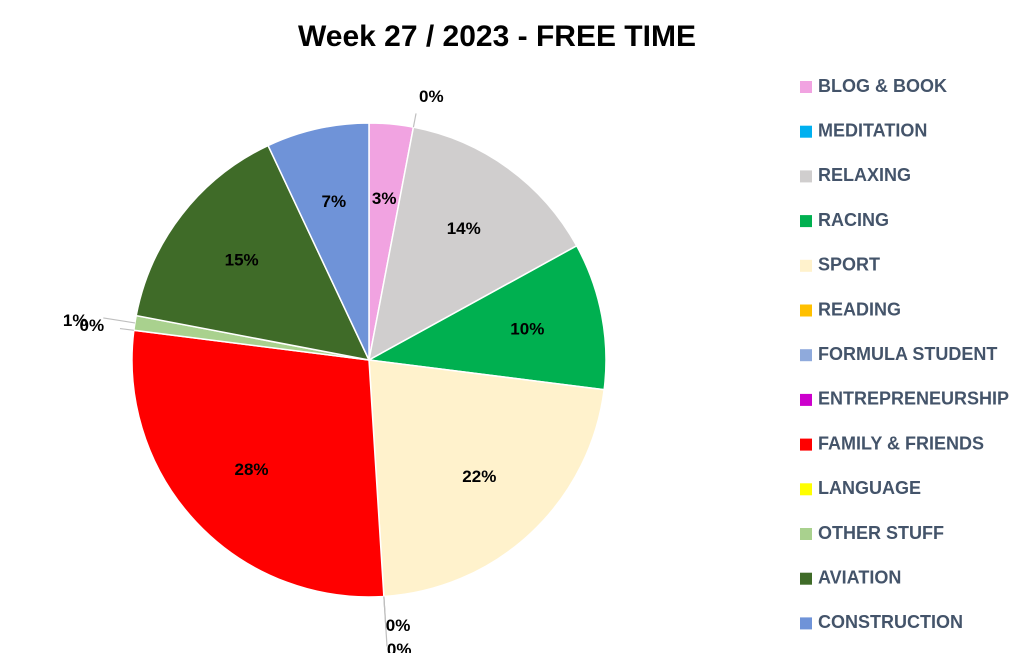  Describe the element at coordinates (872, 130) in the screenshot. I see `legend-label: MEDITATION` at that location.